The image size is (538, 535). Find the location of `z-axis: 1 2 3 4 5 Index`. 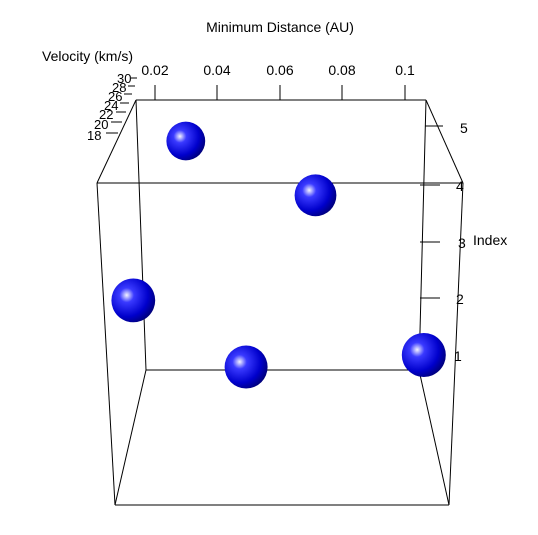

z-axis: 1 2 3 4 5 Index is located at coordinates (463, 242).